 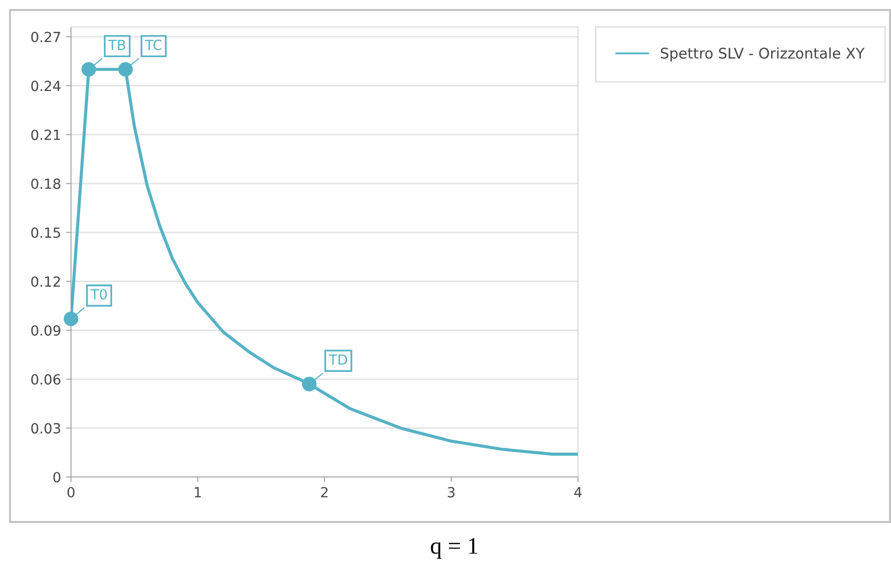 I want to click on y-tick-label: 0.12, so click(x=45, y=281).